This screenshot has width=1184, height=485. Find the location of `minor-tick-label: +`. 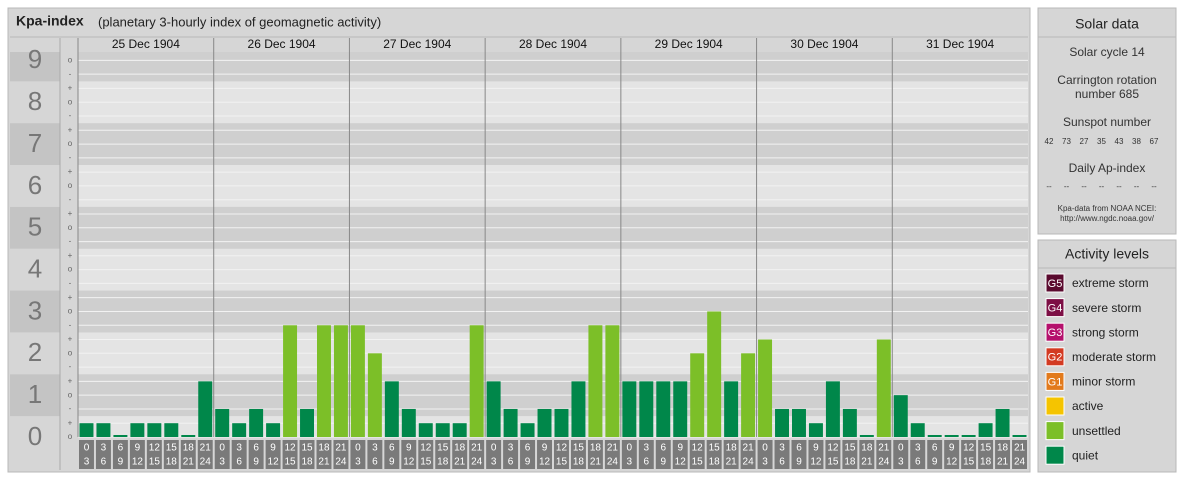

minor-tick-label: + is located at coordinates (70, 129).